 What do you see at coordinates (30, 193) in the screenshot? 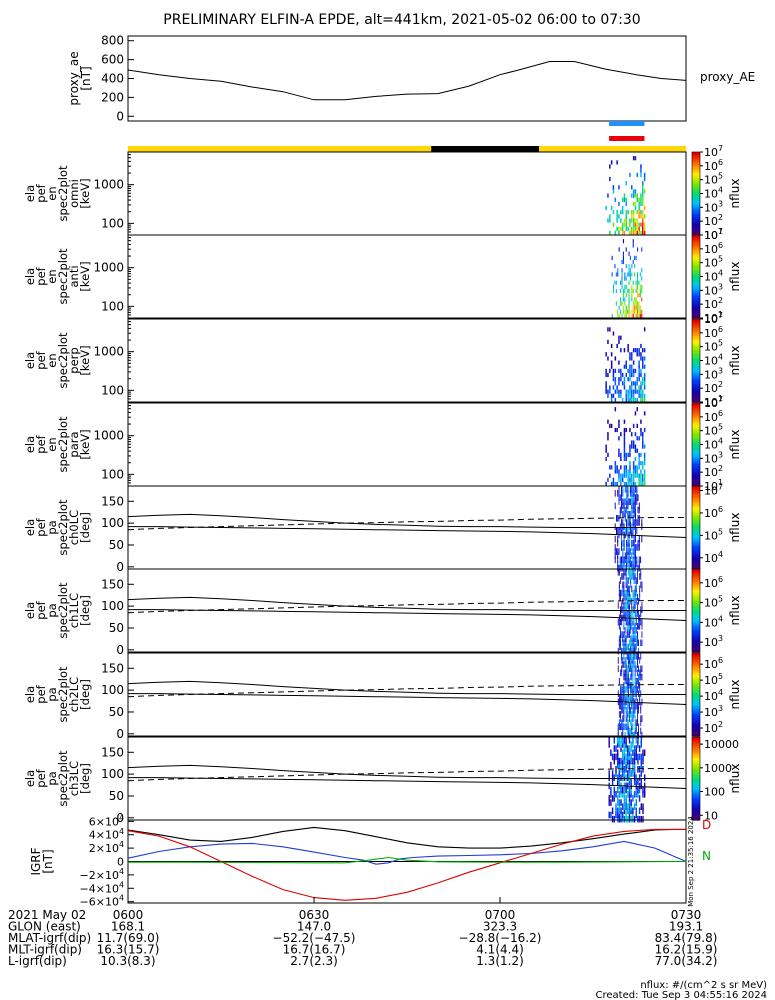
I see `omni-ylabel-line: ela` at bounding box center [30, 193].